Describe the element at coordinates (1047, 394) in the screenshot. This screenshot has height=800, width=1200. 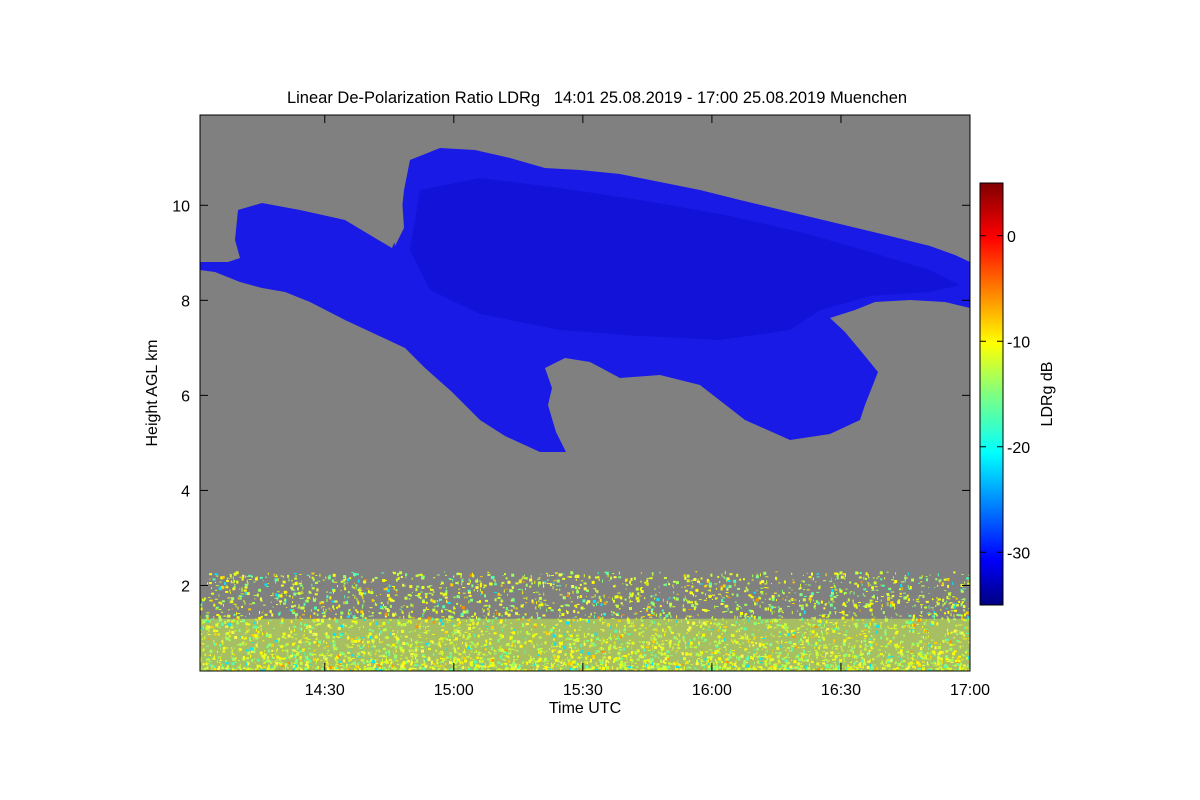
I see `colorbar-label: LDRg dB` at that location.